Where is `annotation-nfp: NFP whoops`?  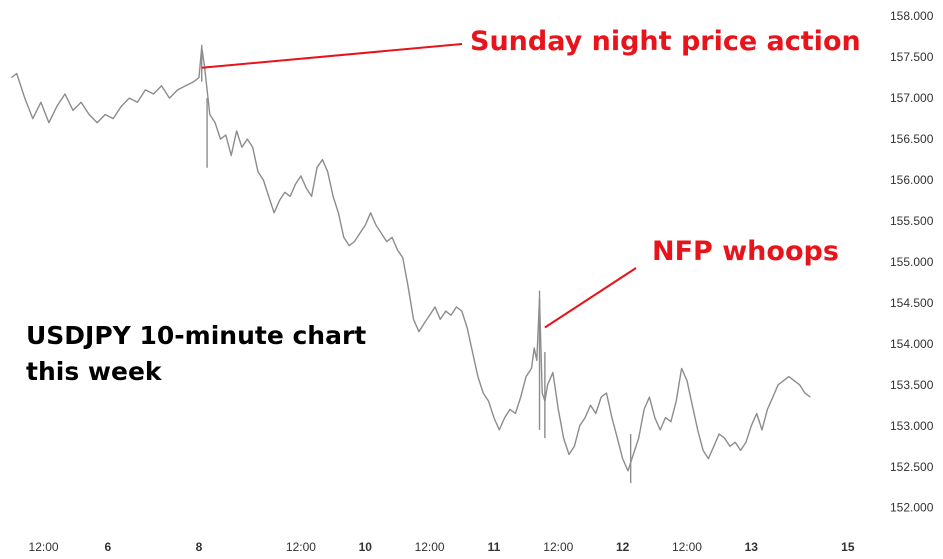
annotation-nfp: NFP whoops is located at coordinates (745, 251).